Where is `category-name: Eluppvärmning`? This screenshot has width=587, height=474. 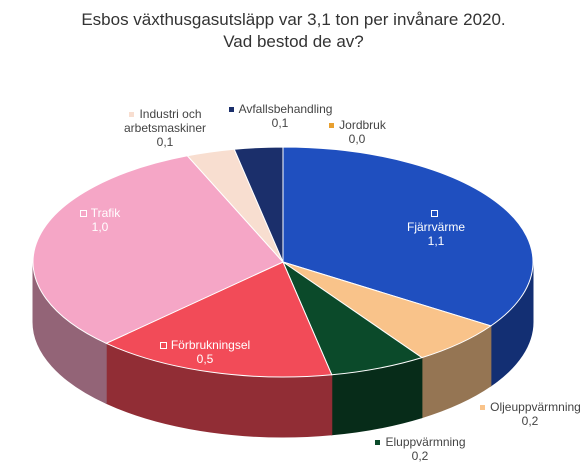 category-name: Eluppvärmning is located at coordinates (425, 442).